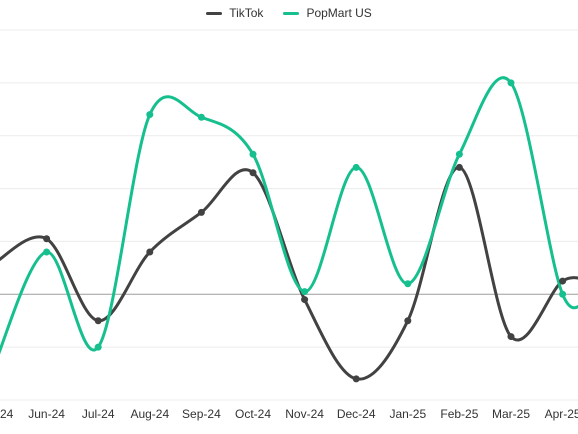 The width and height of the screenshot is (578, 434). I want to click on x-tick-label: Nov-24, so click(304, 414).